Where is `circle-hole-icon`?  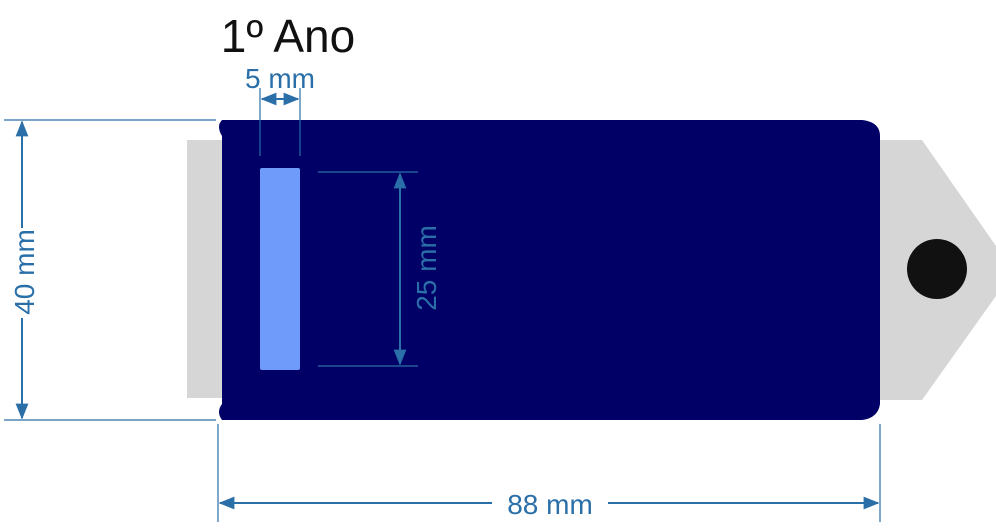 circle-hole-icon is located at coordinates (937, 269).